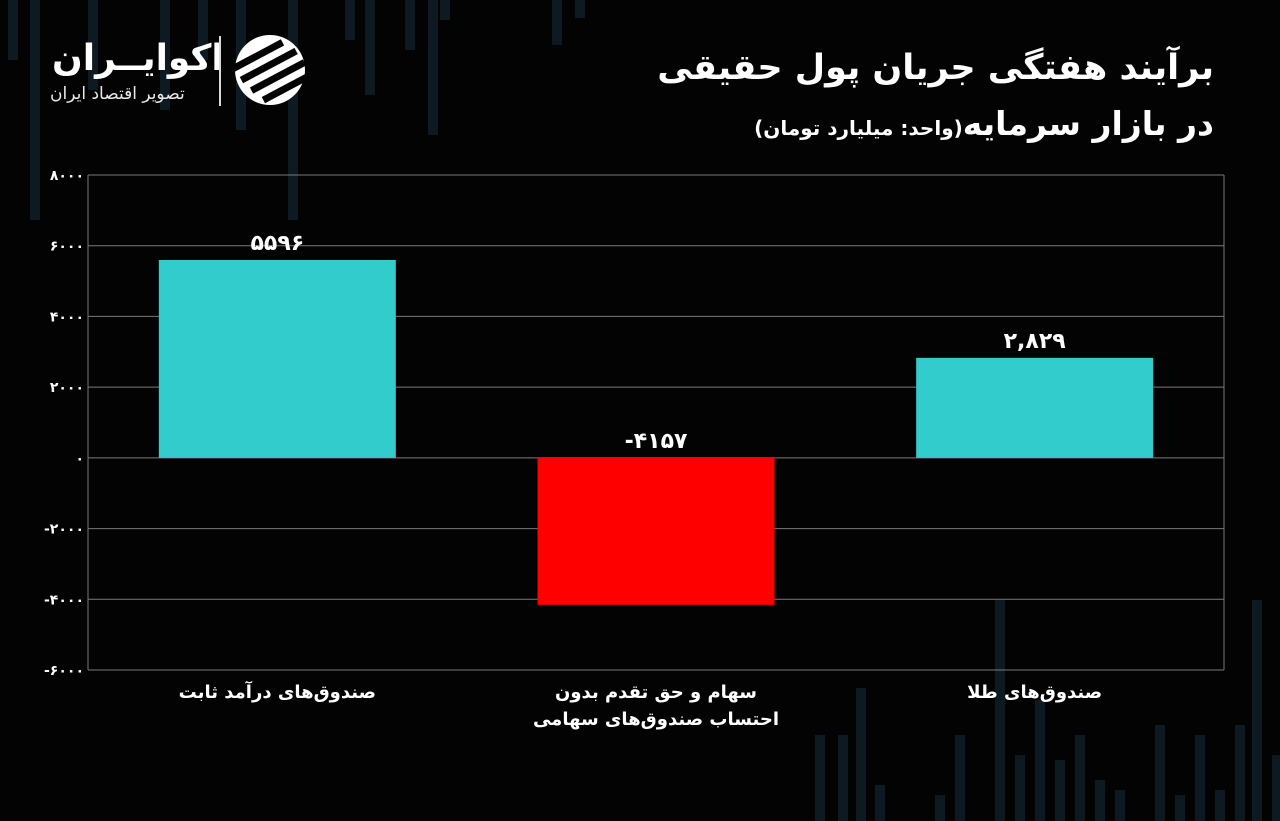  I want to click on y-tick-label: ۶۰۰۰, so click(67, 247).